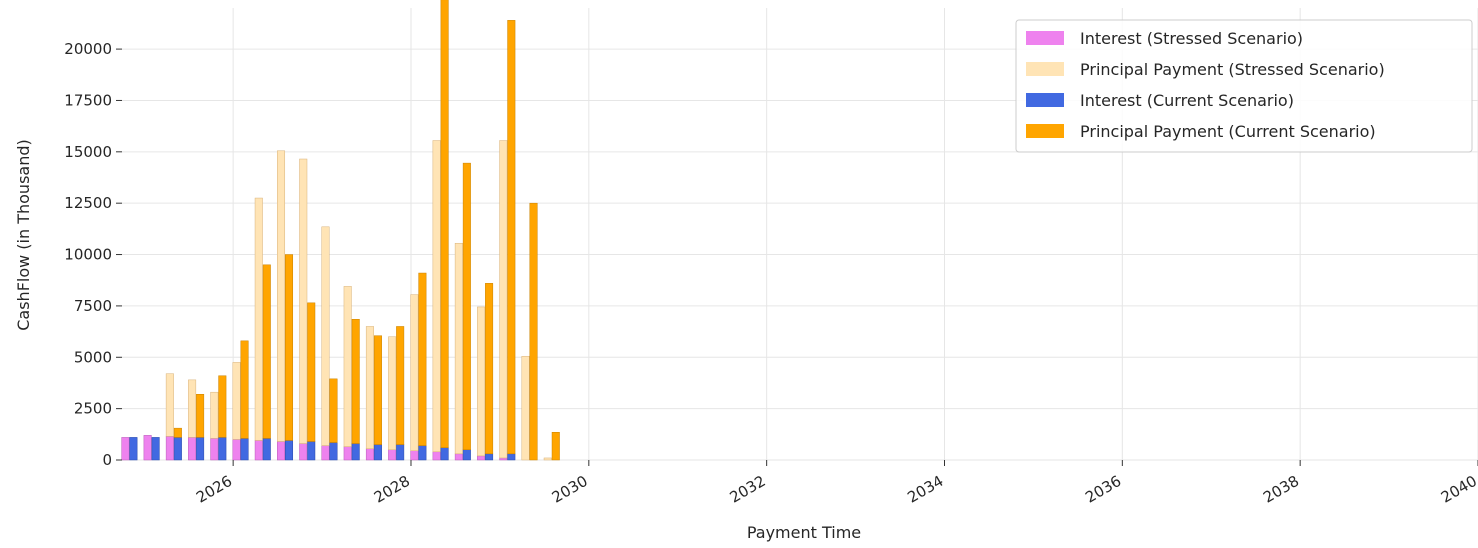  What do you see at coordinates (1103, 489) in the screenshot?
I see `x-tick-label: 2036` at bounding box center [1103, 489].